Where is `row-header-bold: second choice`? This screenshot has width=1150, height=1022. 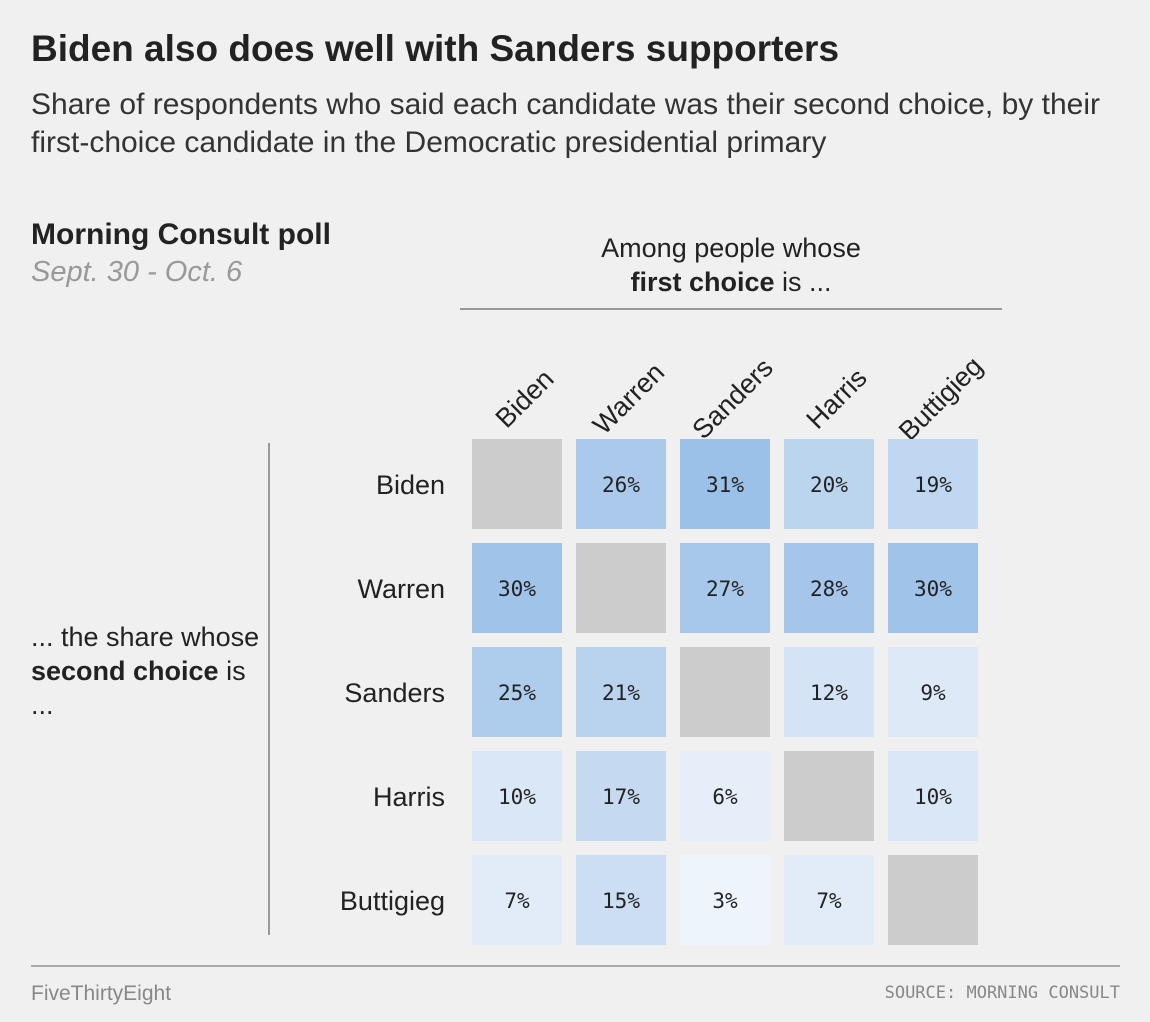 row-header-bold: second choice is located at coordinates (125, 671).